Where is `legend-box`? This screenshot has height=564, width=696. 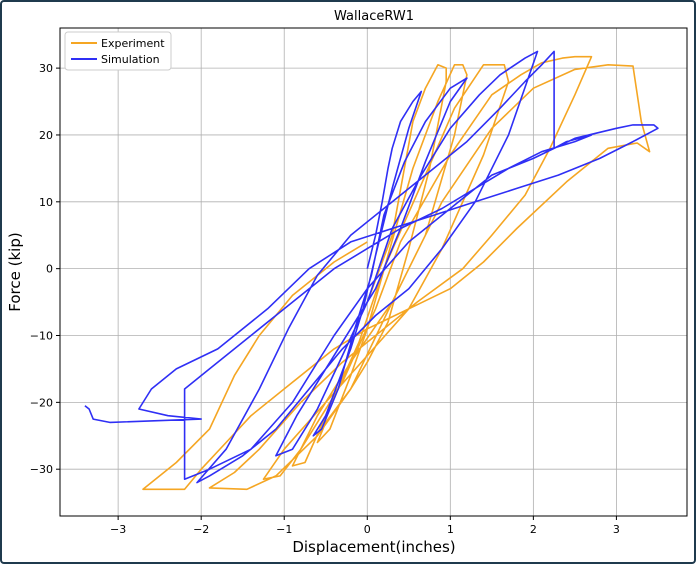
legend-box is located at coordinates (118, 51).